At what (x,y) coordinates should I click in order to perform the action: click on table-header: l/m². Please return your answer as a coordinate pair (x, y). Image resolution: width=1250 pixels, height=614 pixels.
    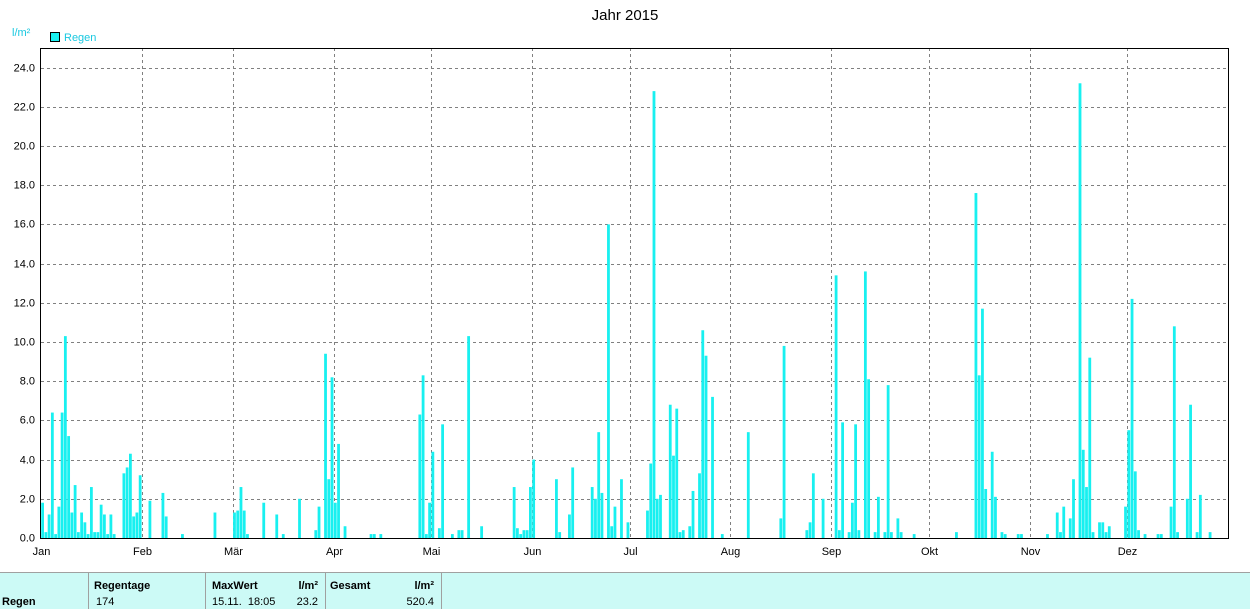
    Looking at the image, I should click on (308, 586).